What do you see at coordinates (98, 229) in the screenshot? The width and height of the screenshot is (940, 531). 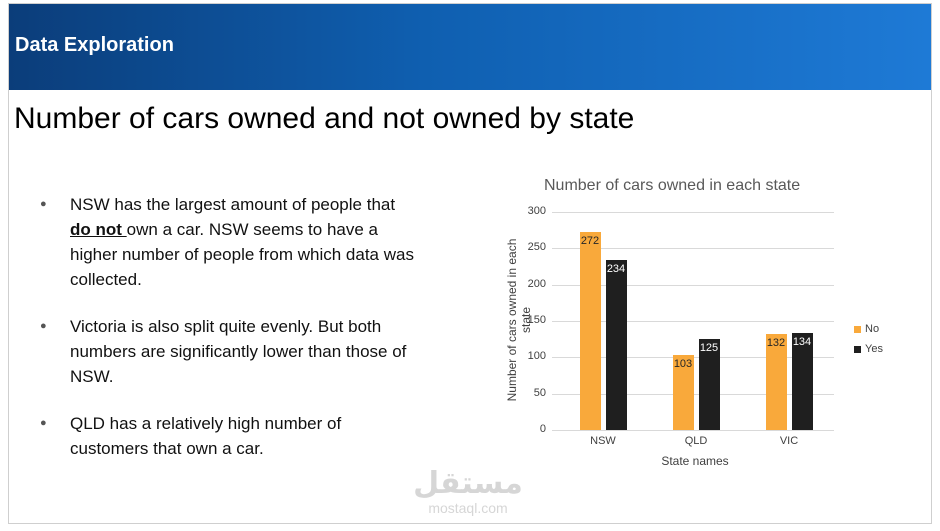 I see `bullet-emphasis: do not` at bounding box center [98, 229].